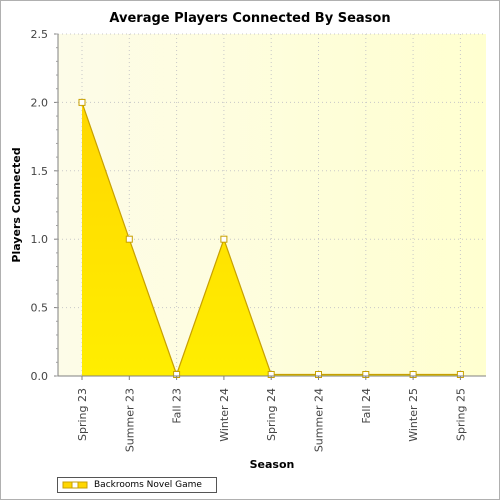  What do you see at coordinates (413, 415) in the screenshot?
I see `x-tick-label: Winter 25` at bounding box center [413, 415].